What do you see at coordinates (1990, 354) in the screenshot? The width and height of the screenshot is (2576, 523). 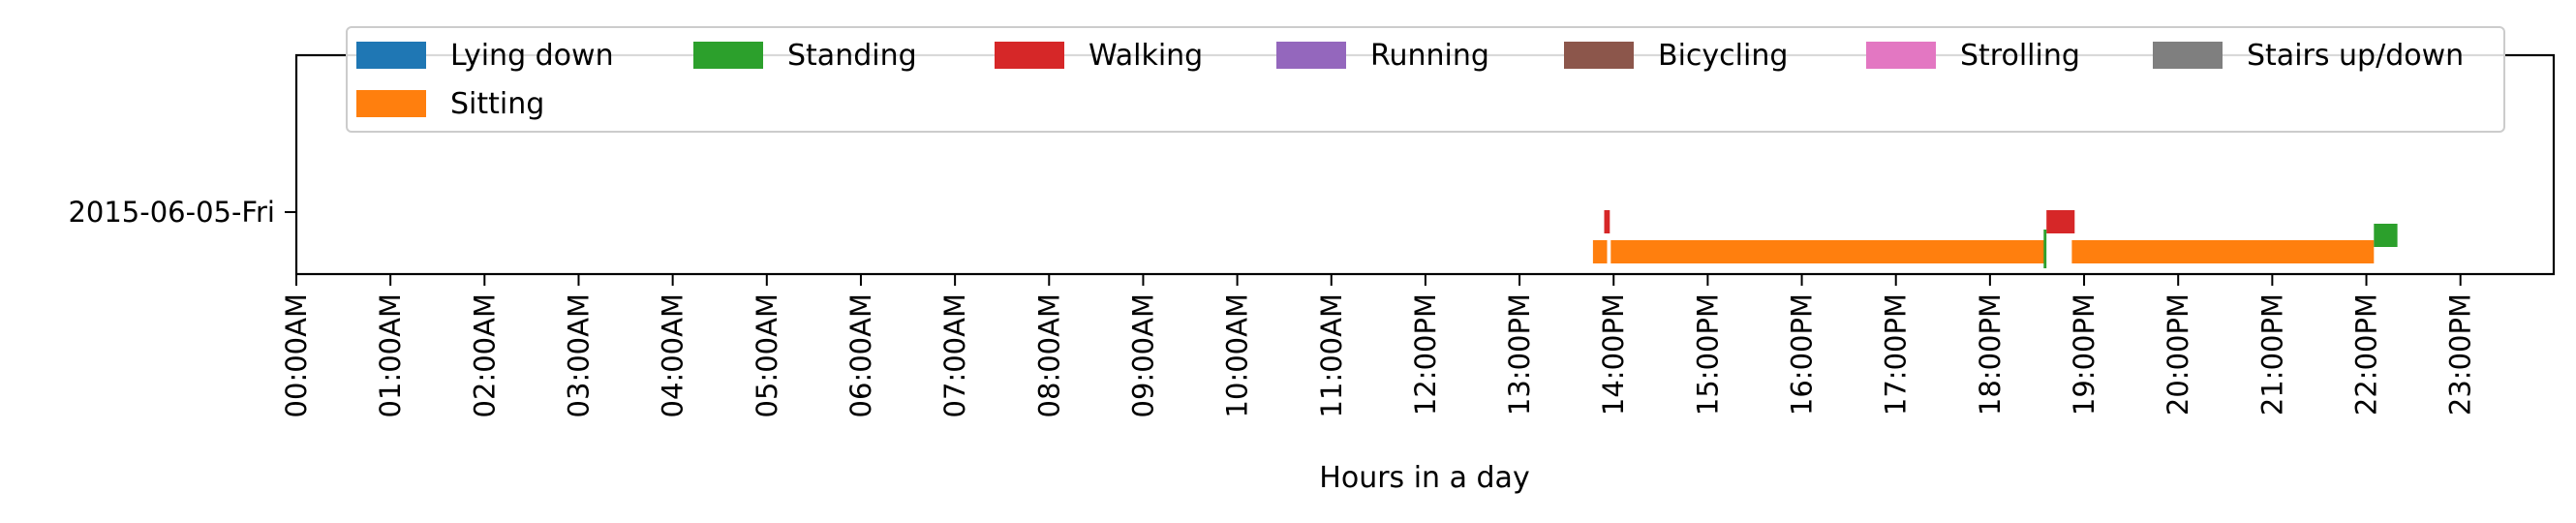 I see `x-tick-label: 18:00PM` at bounding box center [1990, 354].